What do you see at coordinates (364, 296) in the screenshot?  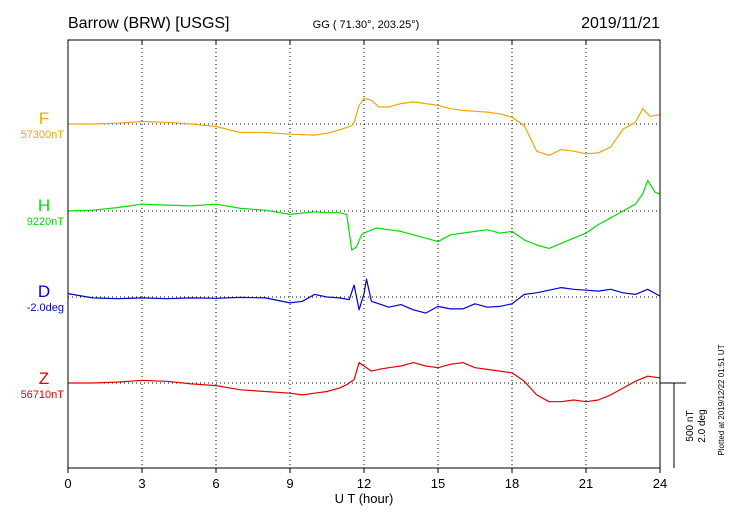 I see `series-line-d` at bounding box center [364, 296].